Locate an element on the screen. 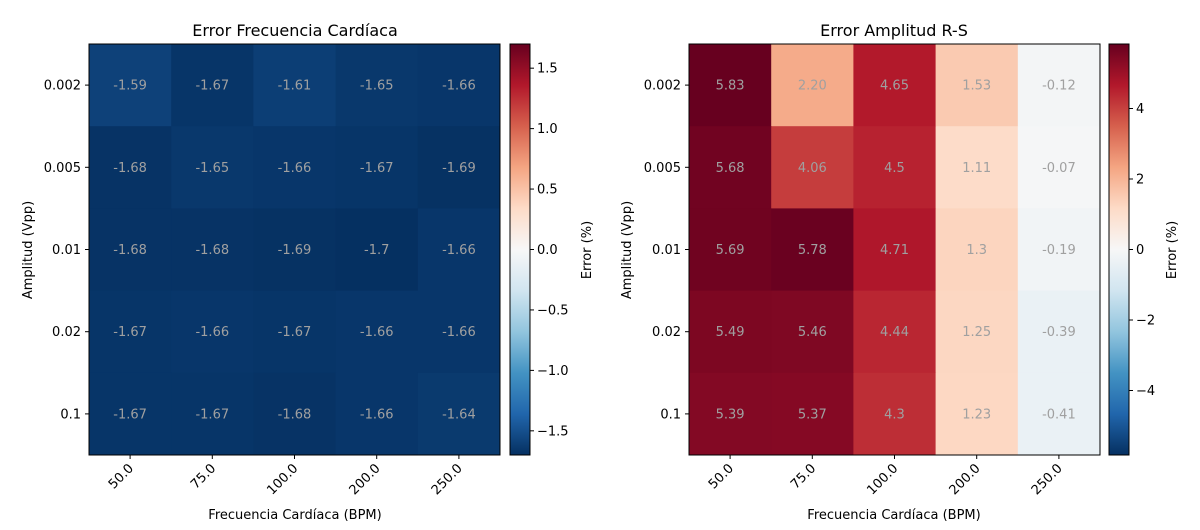 The width and height of the screenshot is (1200, 530). y-tick-label: 0.1 is located at coordinates (70, 414).